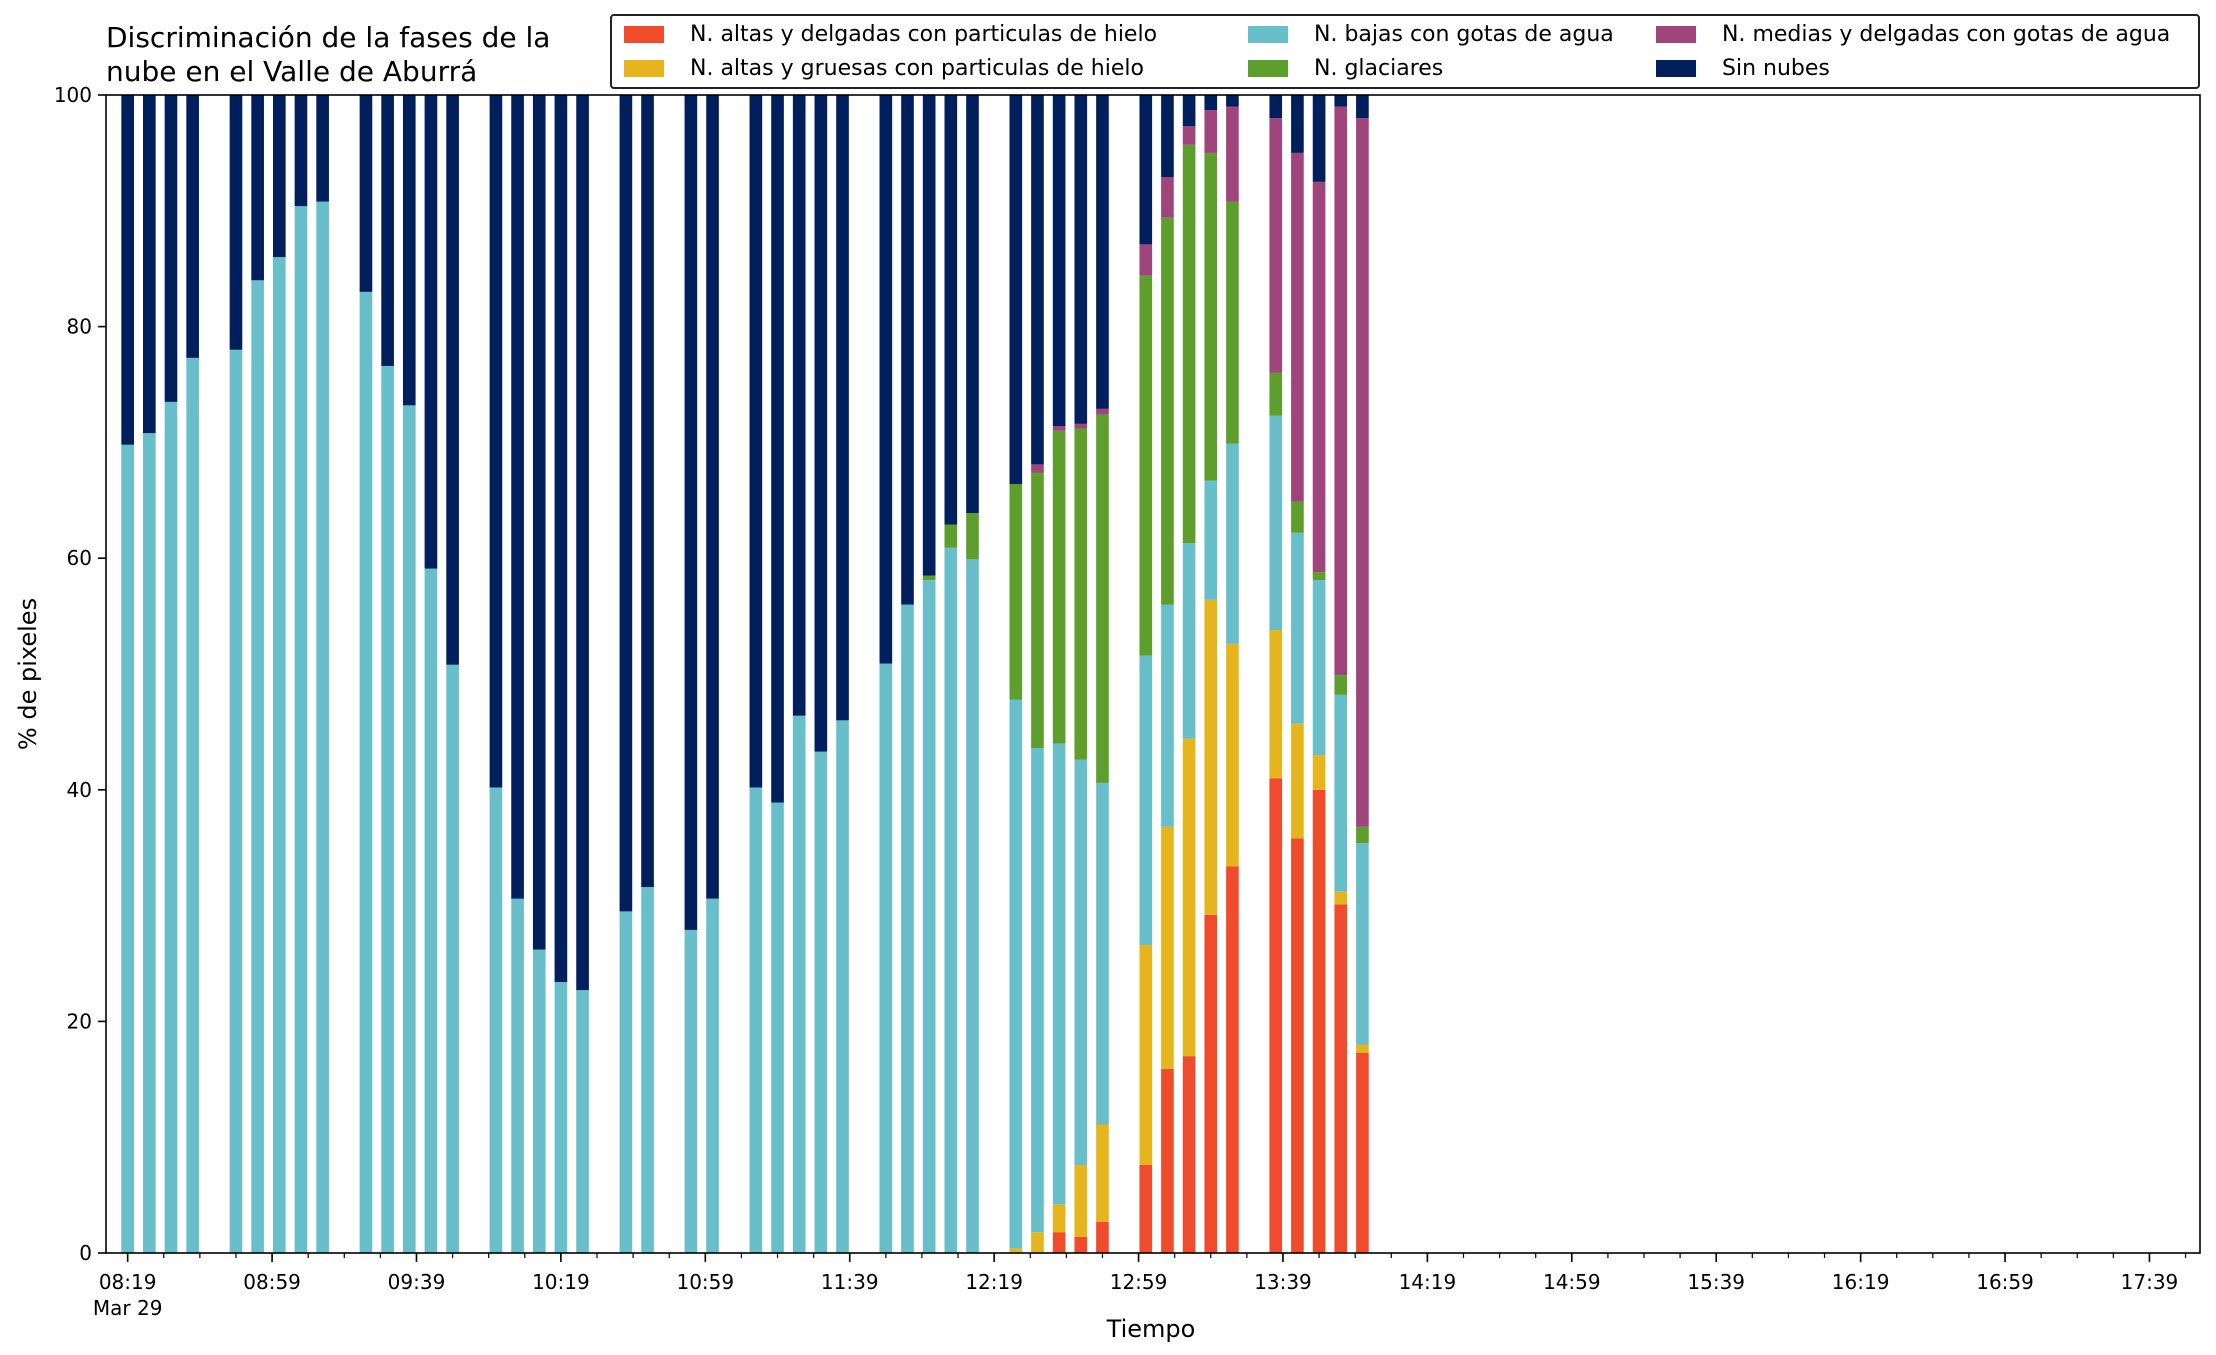  Describe the element at coordinates (1283, 1282) in the screenshot. I see `x-tick-label: 13:39` at that location.